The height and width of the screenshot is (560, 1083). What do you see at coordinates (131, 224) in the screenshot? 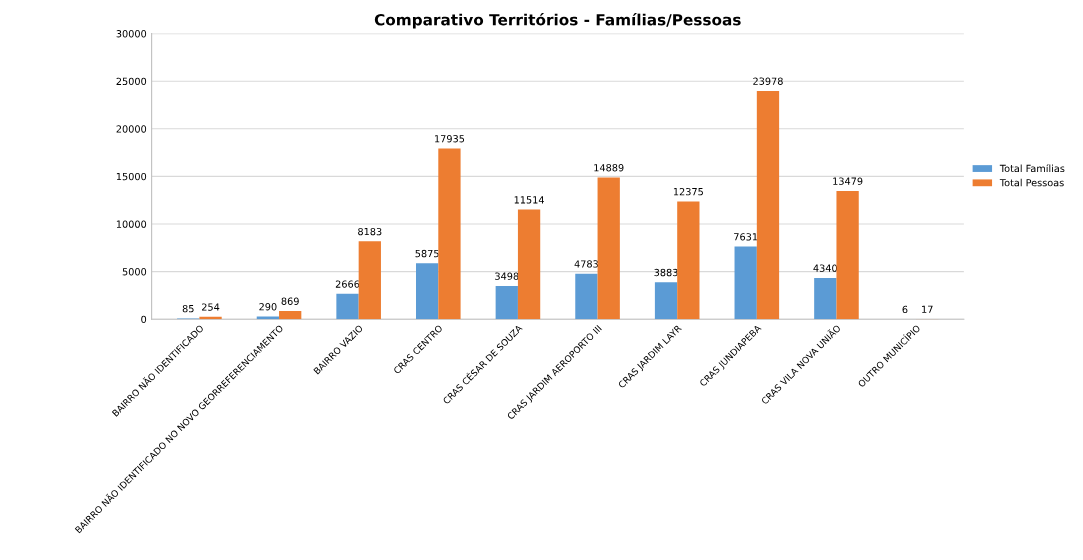
I see `y-tick-label: 10000` at bounding box center [131, 224].